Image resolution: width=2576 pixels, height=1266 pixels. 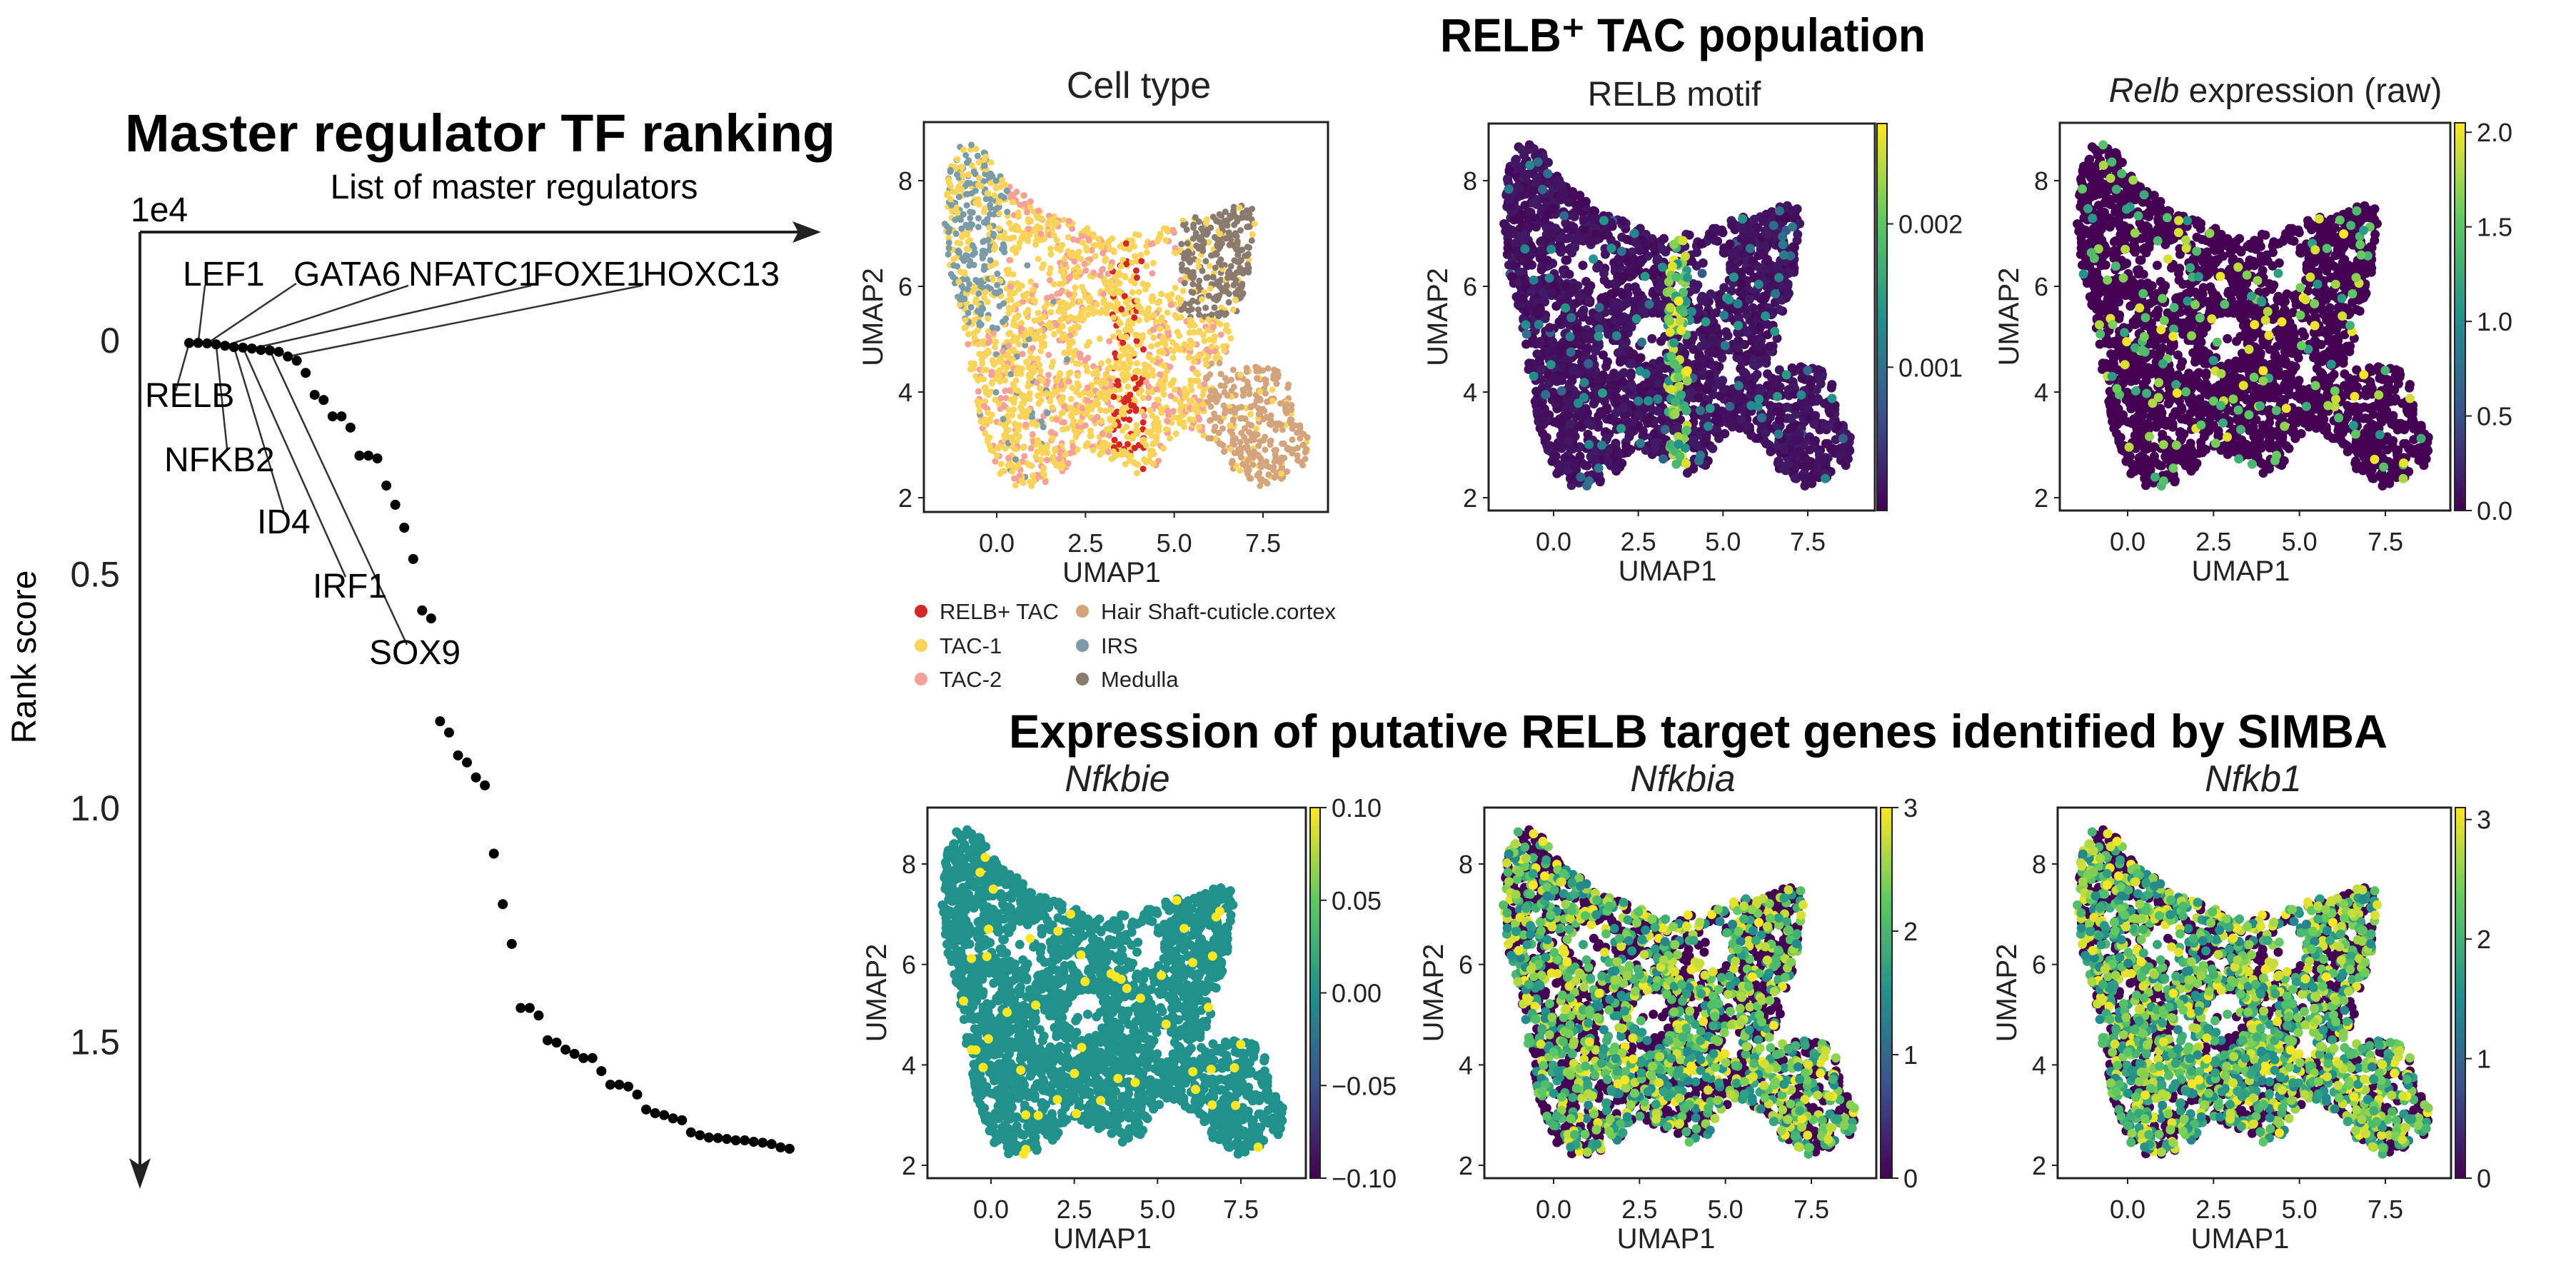 I want to click on y-tick-label: 8, so click(x=905, y=181).